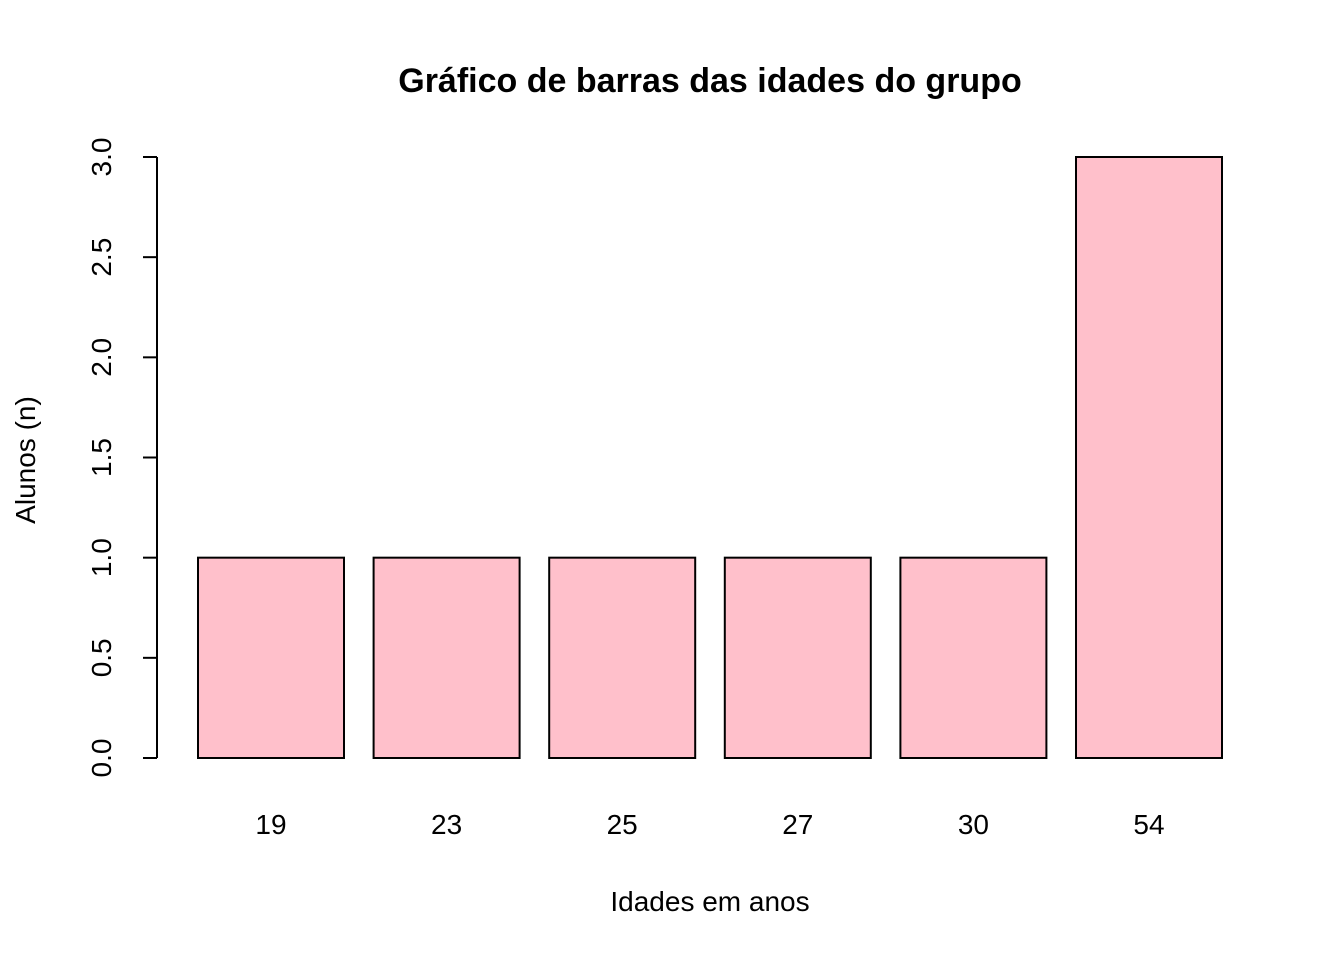 Image resolution: width=1344 pixels, height=960 pixels. What do you see at coordinates (101, 657) in the screenshot?
I see `y-tick-label: 0.5` at bounding box center [101, 657].